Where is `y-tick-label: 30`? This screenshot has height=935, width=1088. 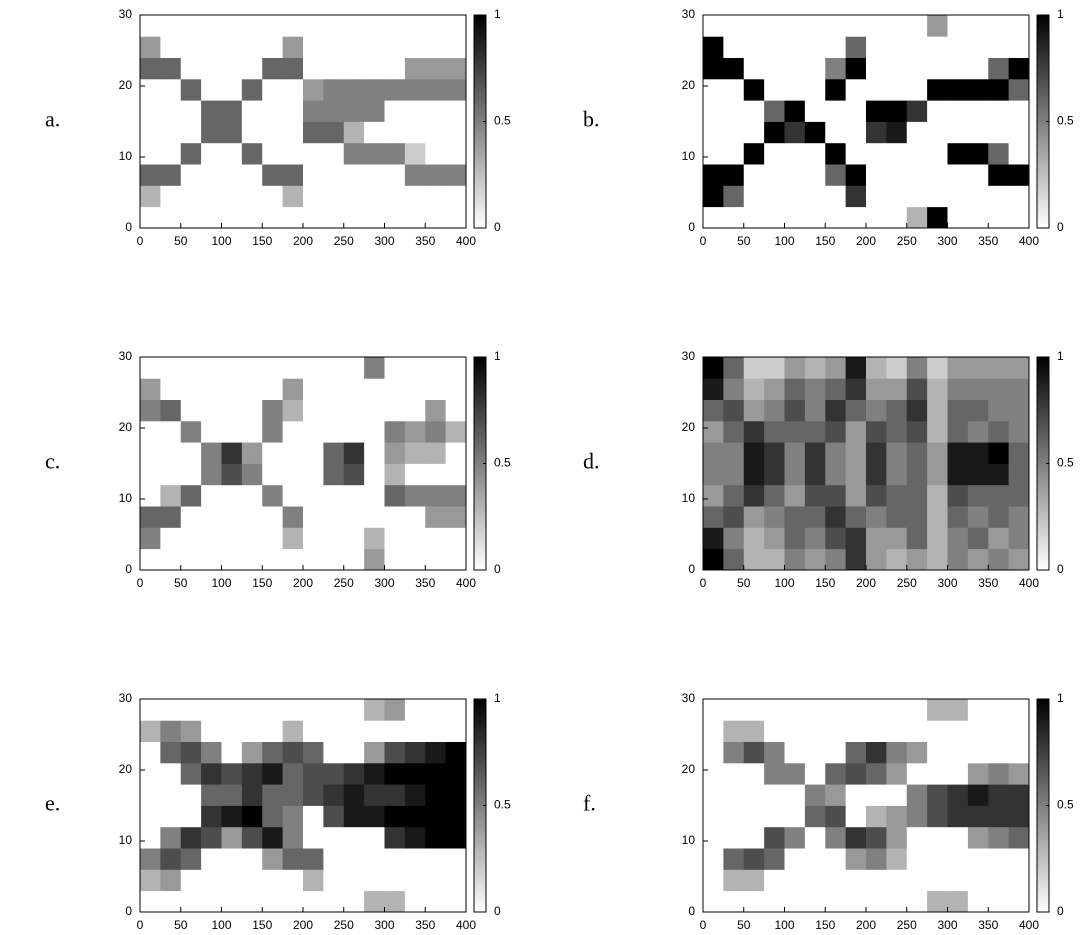
y-tick-label: 30 is located at coordinates (126, 356).